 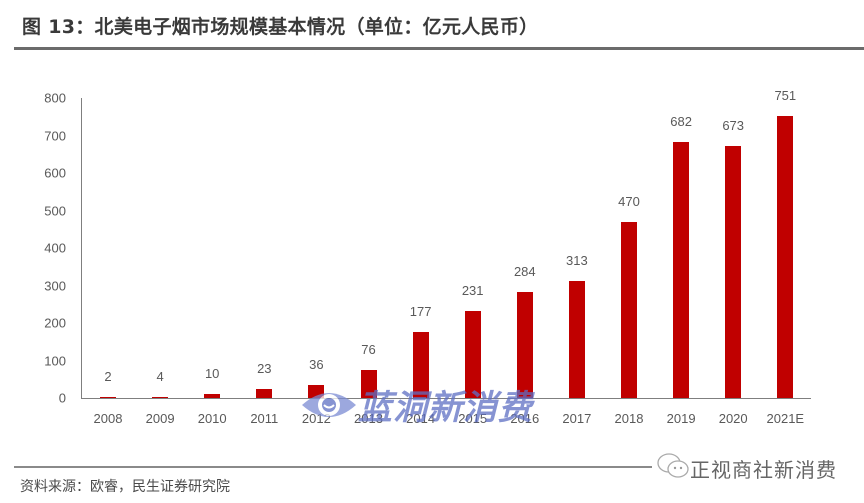 I want to click on y-tick-label: 400, so click(x=55, y=248).